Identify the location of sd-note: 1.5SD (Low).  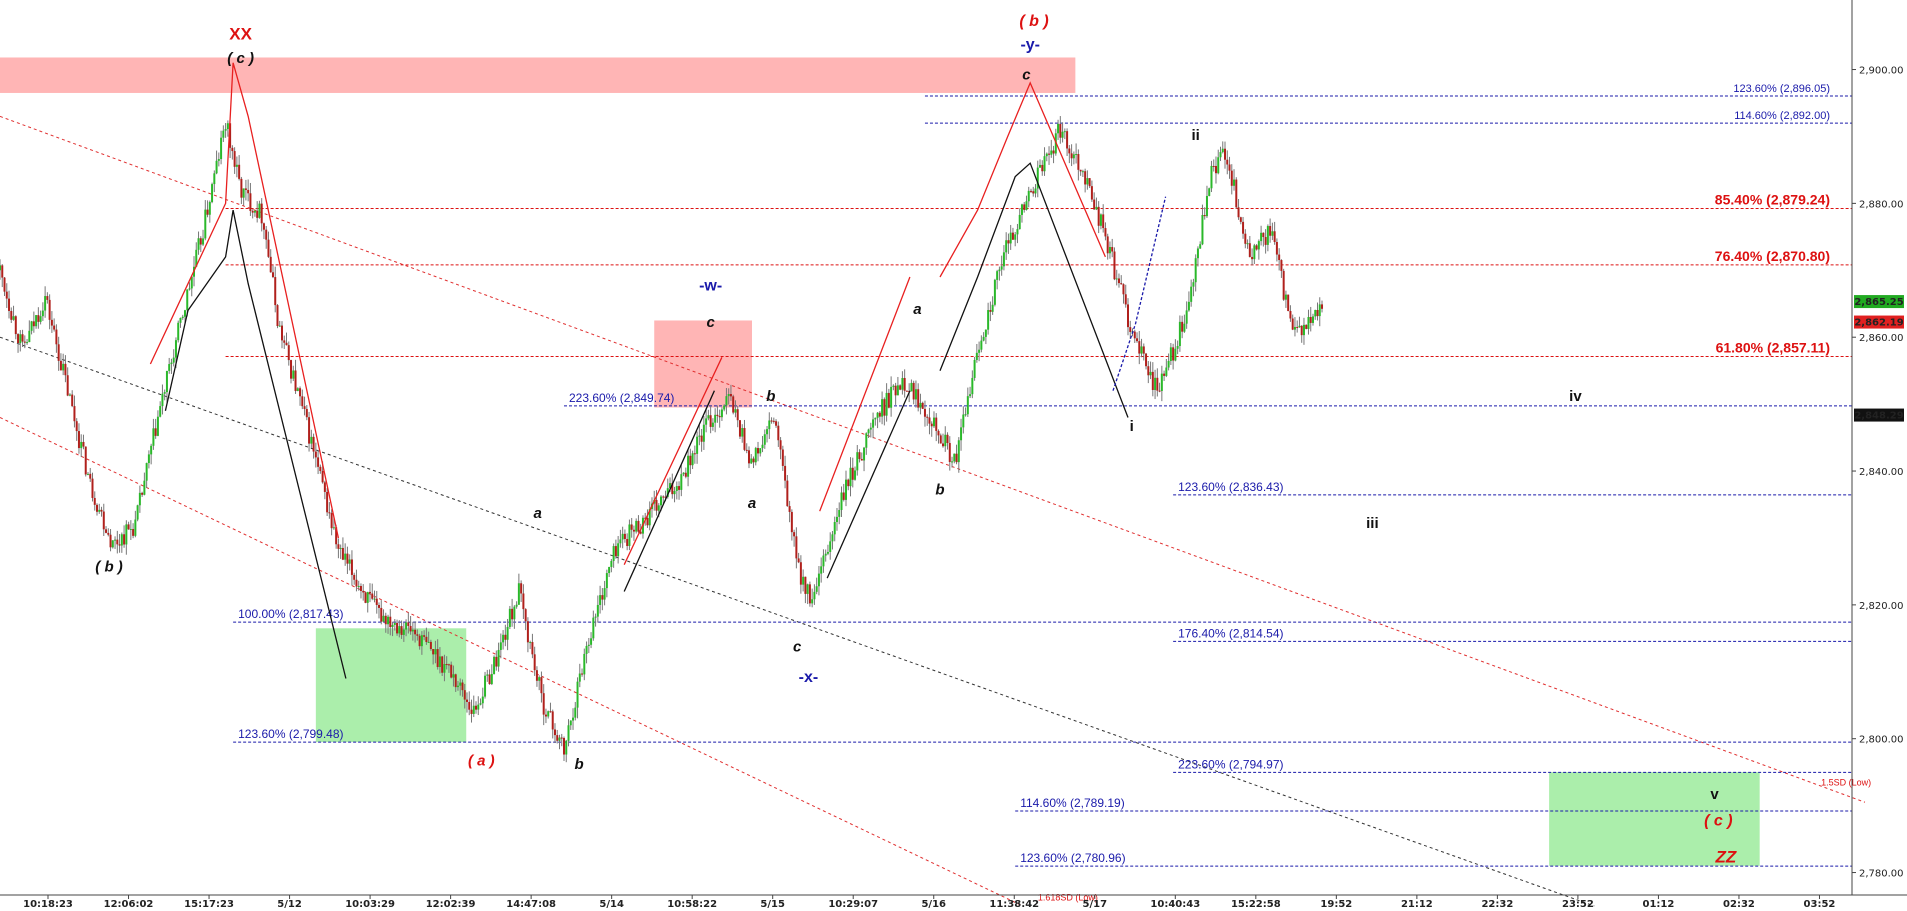
(1846, 783).